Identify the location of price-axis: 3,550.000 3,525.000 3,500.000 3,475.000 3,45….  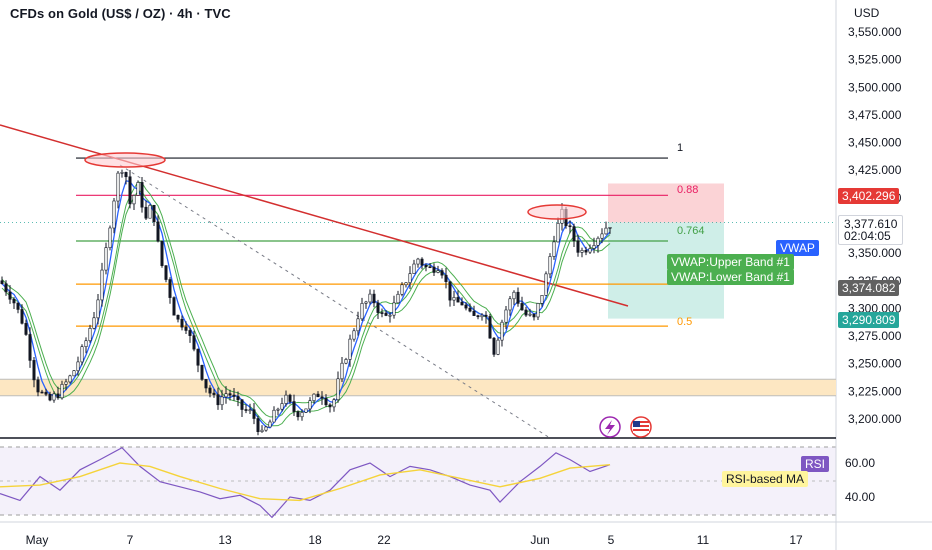
(875, 225).